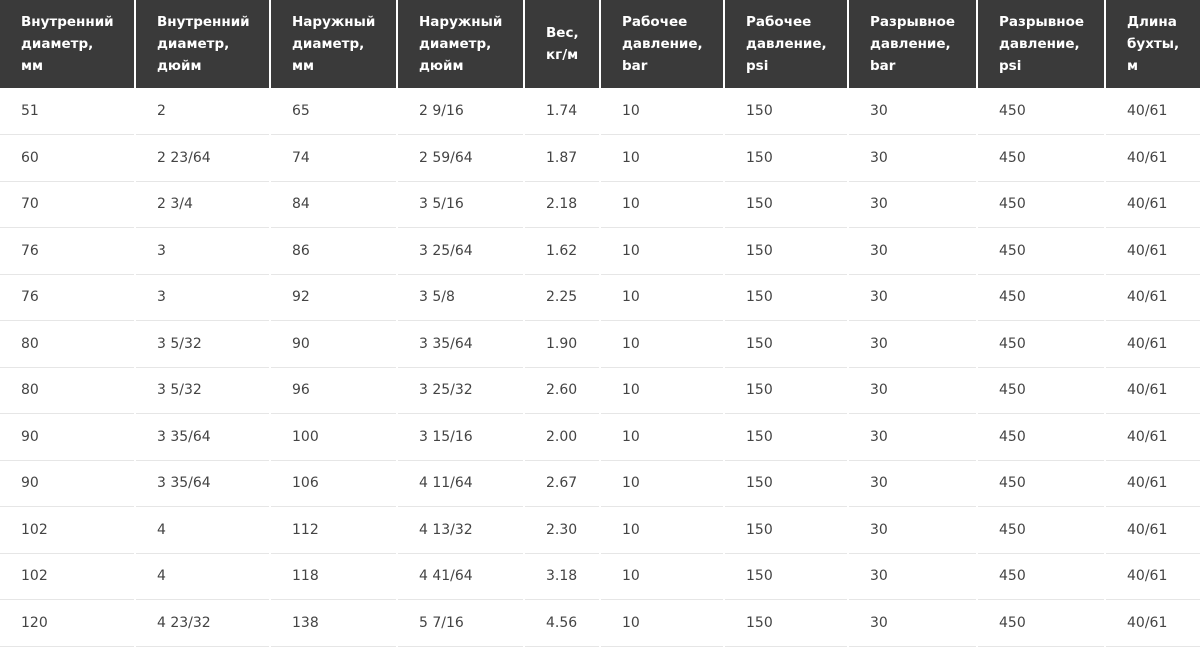 This screenshot has width=1200, height=647. What do you see at coordinates (202, 251) in the screenshot?
I see `table-cell: 3` at bounding box center [202, 251].